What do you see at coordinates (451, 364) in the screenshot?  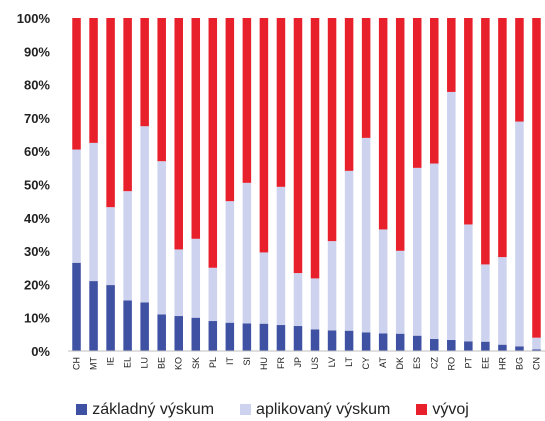 I see `x-tick-label: RO` at bounding box center [451, 364].